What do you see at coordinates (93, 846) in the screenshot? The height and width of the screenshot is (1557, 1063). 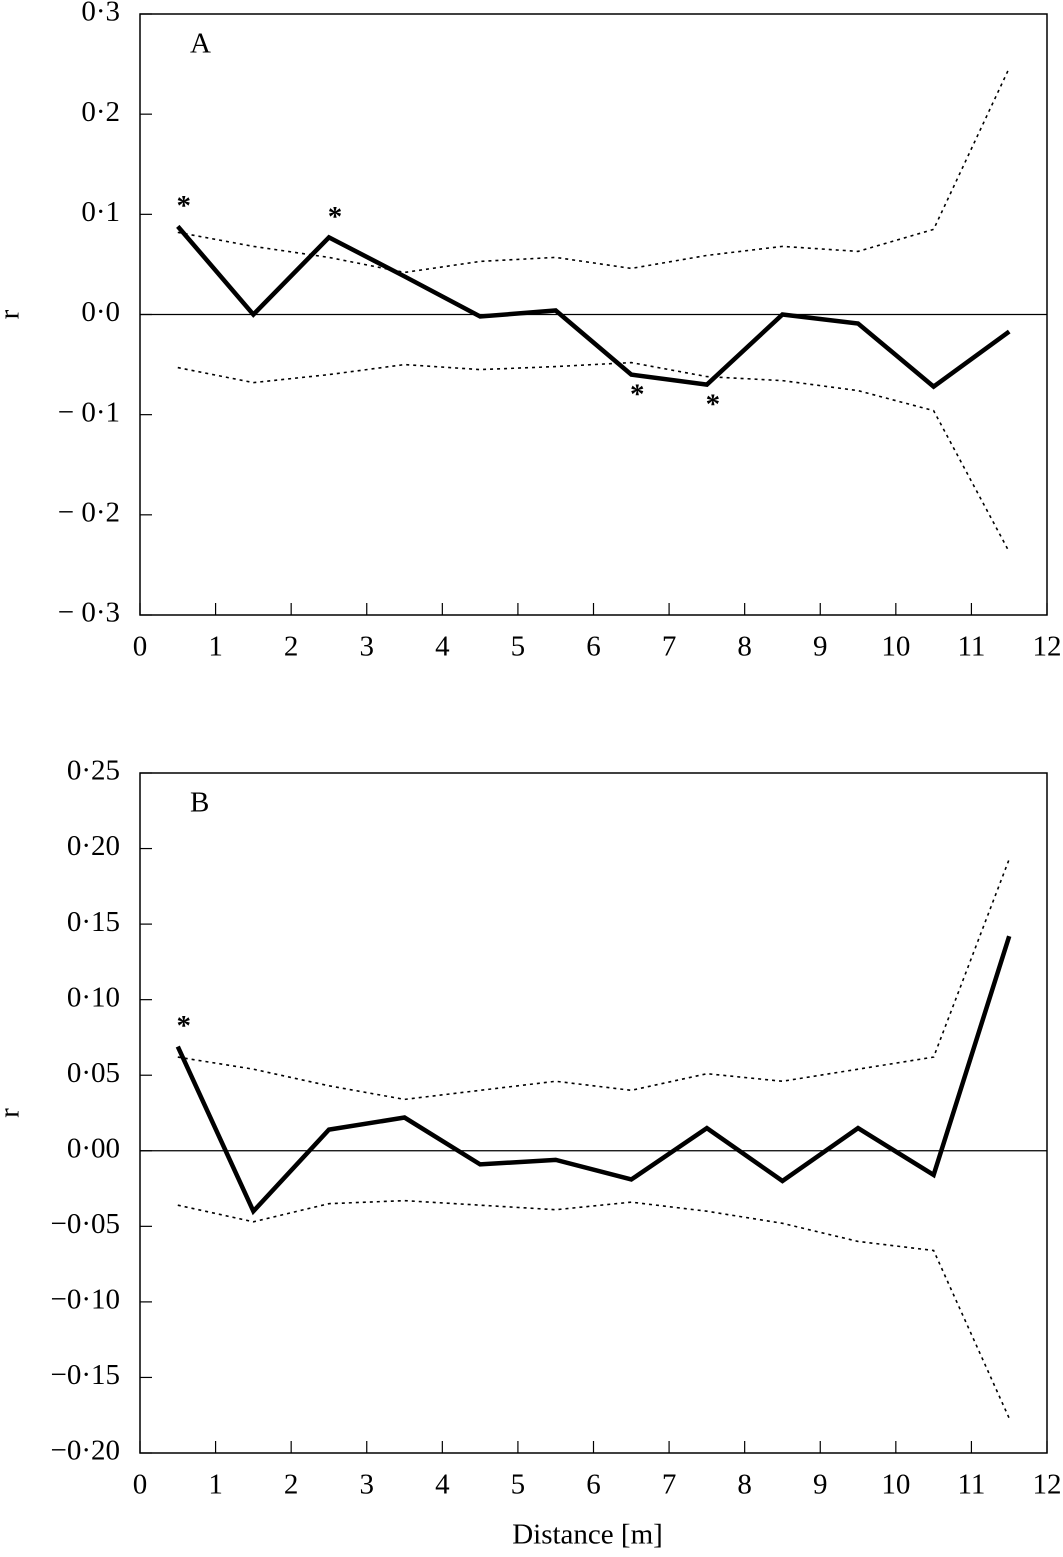 I see `y-tick-label: 0·20` at bounding box center [93, 846].